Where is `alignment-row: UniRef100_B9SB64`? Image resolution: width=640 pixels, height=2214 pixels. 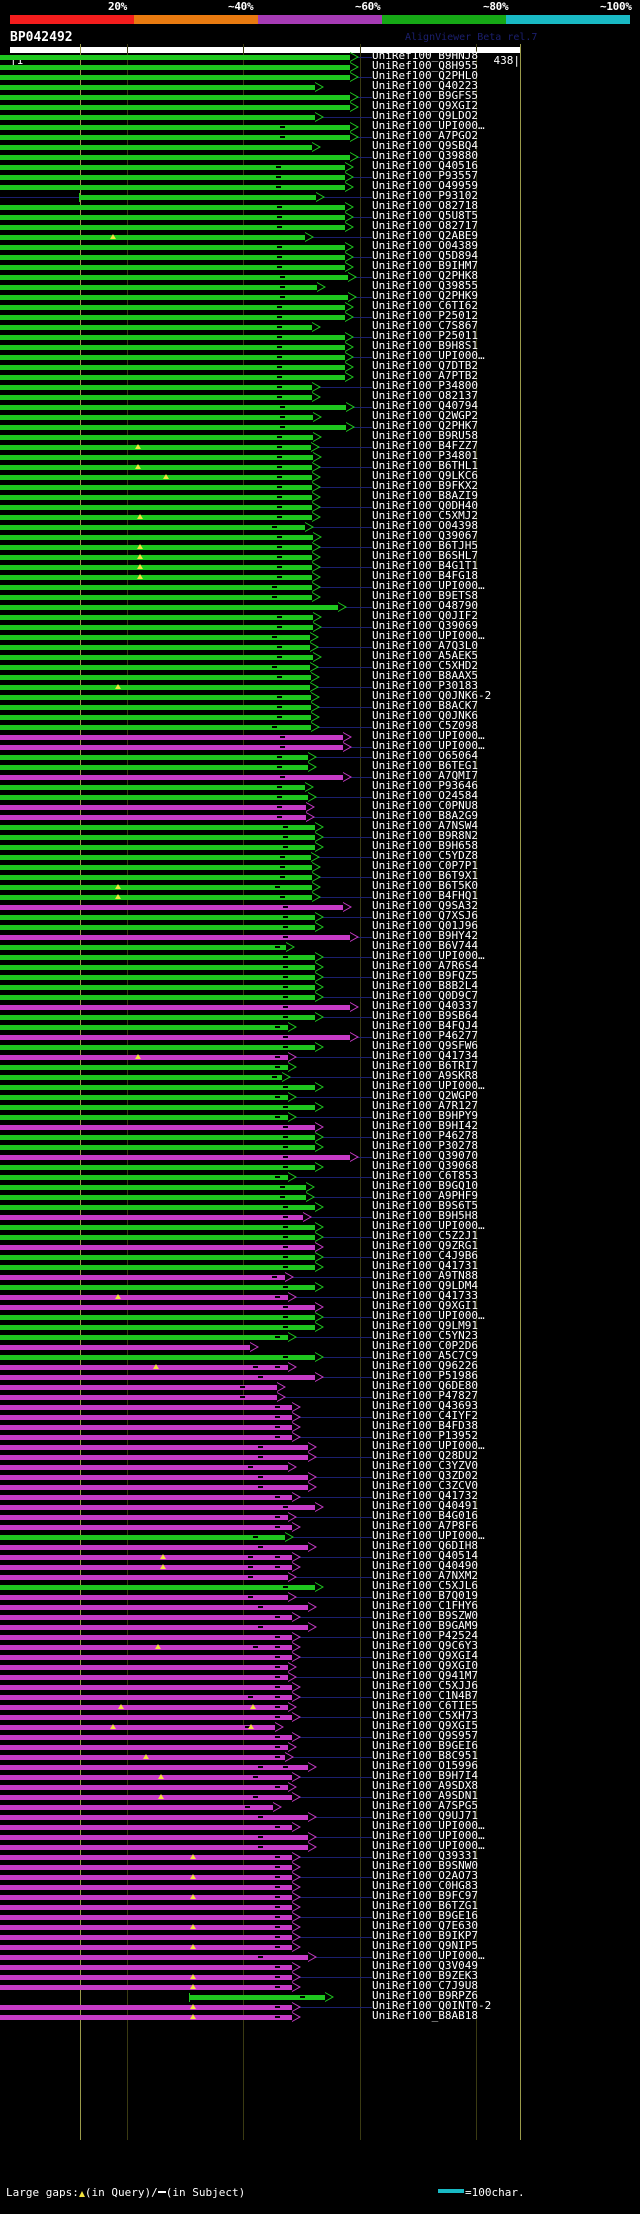
alignment-row: UniRef100_B9SB64 is located at coordinates (320, 1016).